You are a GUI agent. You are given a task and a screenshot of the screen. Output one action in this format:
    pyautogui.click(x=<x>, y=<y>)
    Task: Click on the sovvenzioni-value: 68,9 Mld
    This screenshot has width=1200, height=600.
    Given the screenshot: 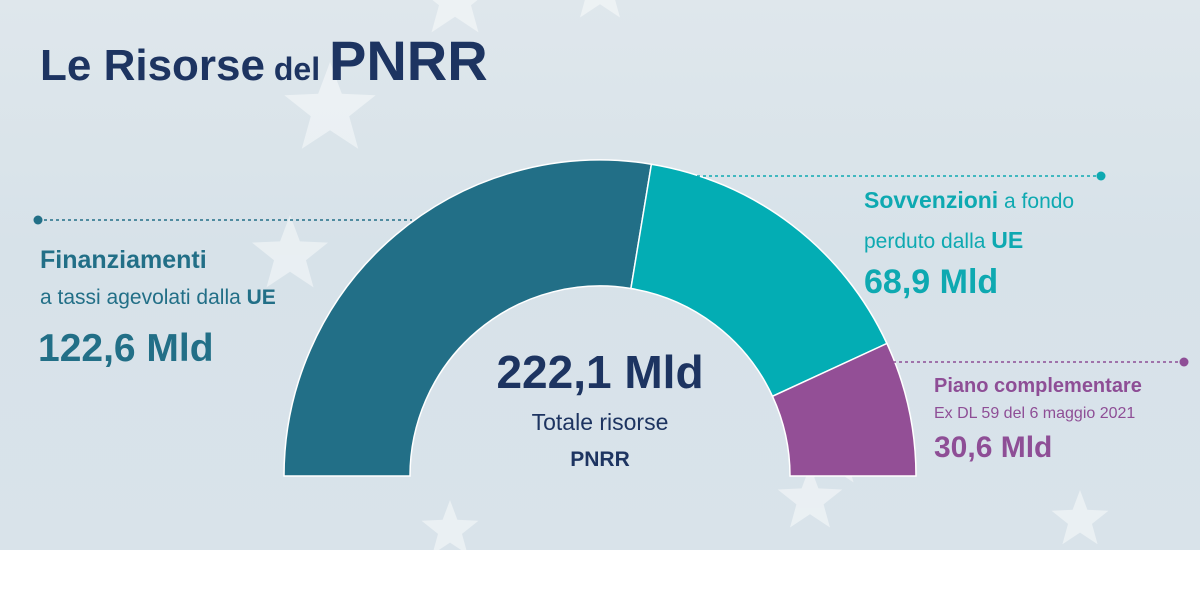 What is the action you would take?
    pyautogui.click(x=931, y=282)
    